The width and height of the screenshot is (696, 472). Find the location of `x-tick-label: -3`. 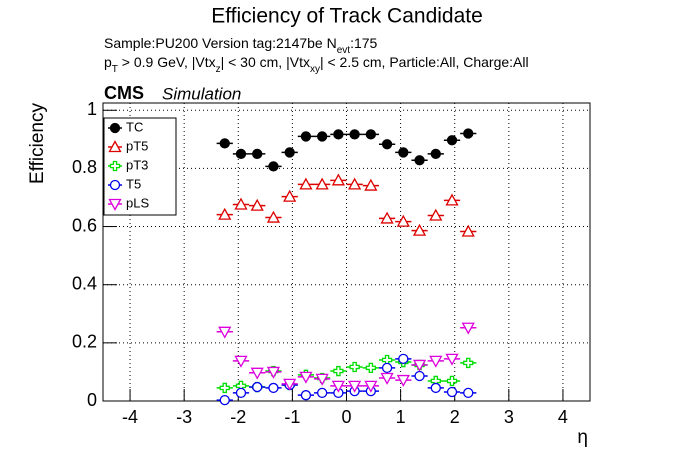

x-tick-label: -3 is located at coordinates (184, 417).